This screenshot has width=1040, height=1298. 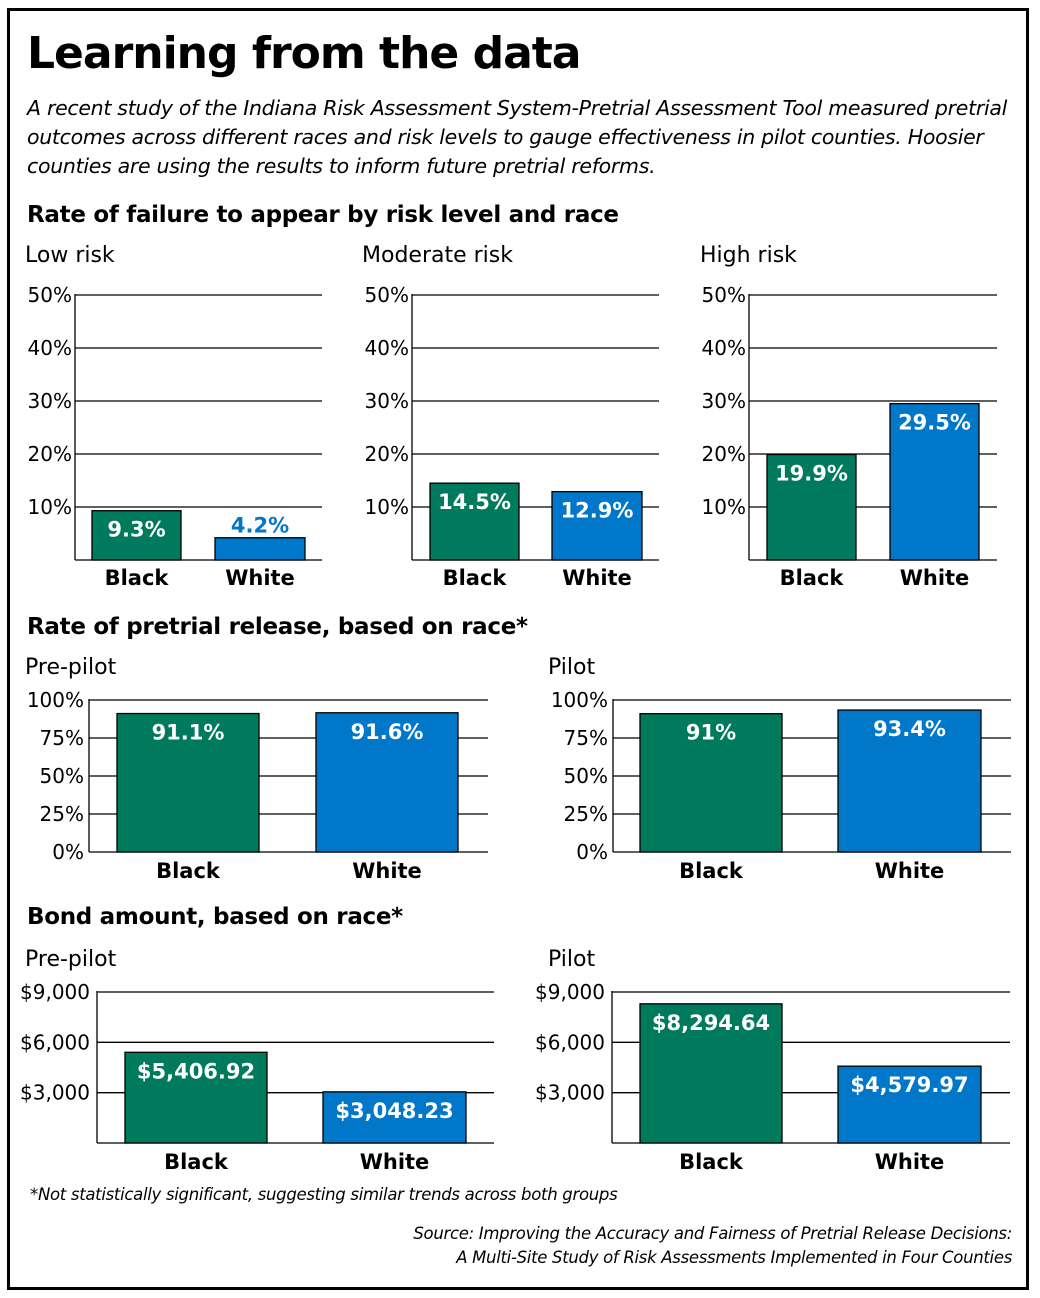 What do you see at coordinates (909, 729) in the screenshot?
I see `data-label: 93.4%` at bounding box center [909, 729].